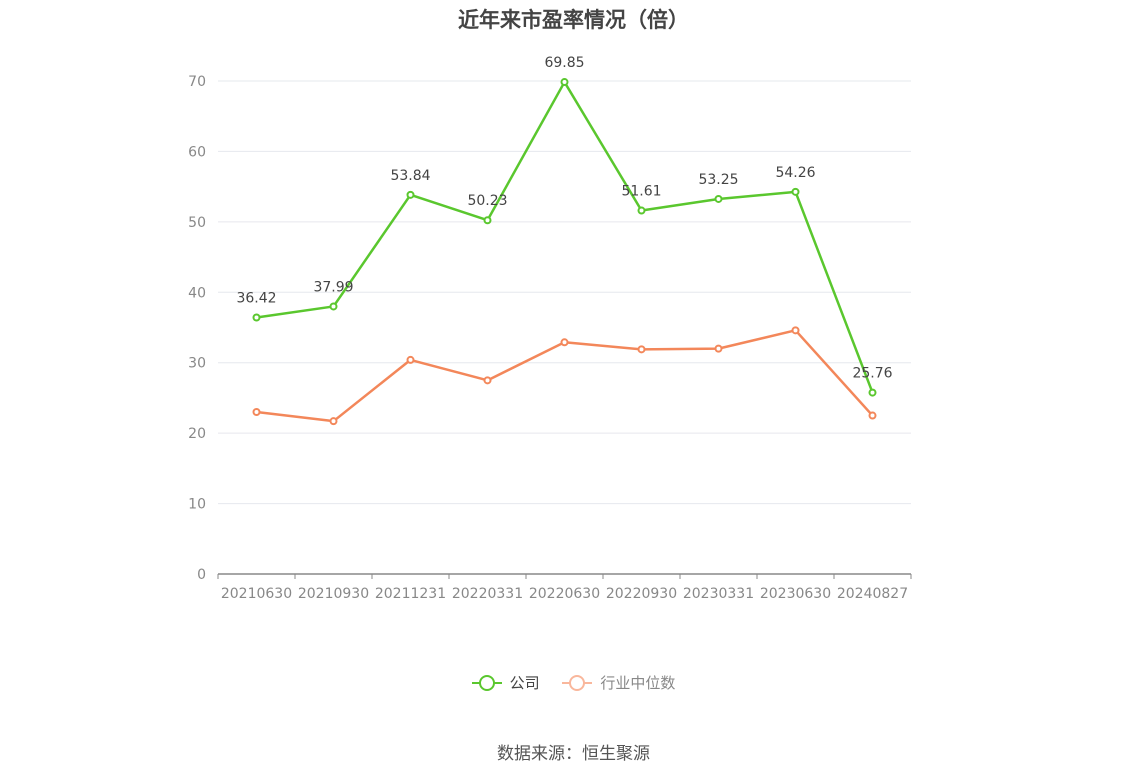  Describe the element at coordinates (201, 575) in the screenshot. I see `y-tick-label: 0` at that location.